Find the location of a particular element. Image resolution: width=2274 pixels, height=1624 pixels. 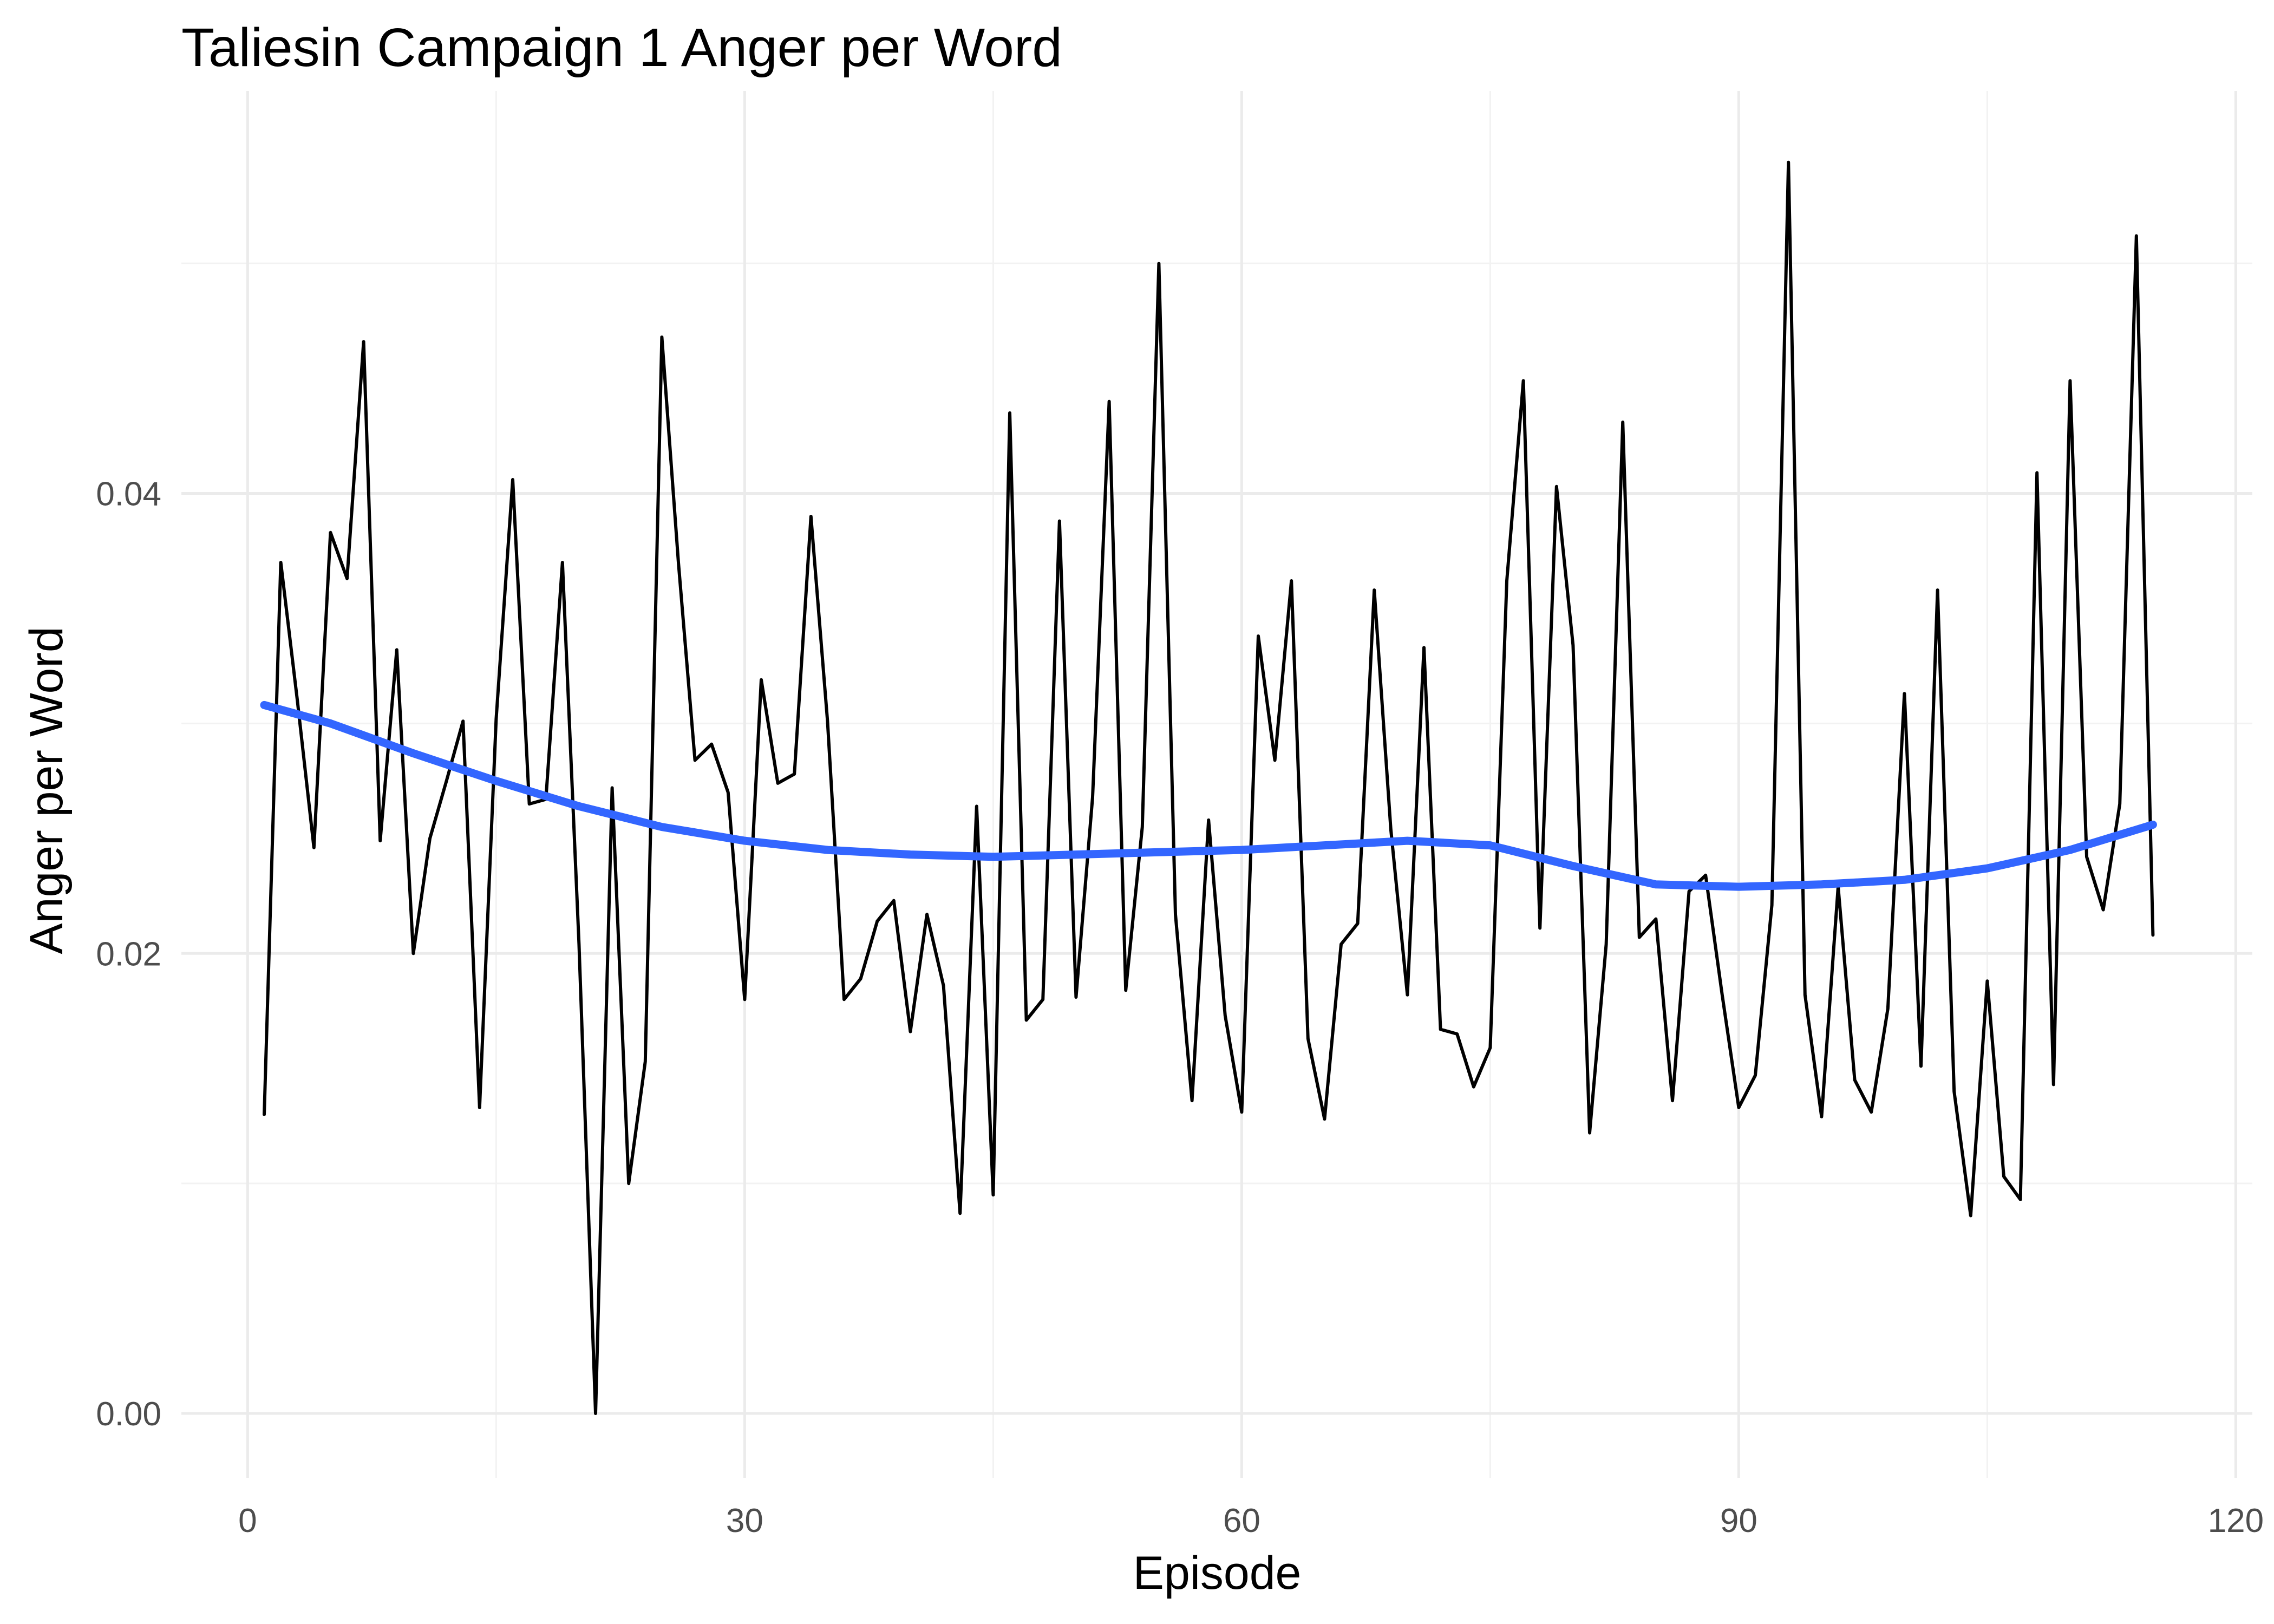

y-tick-label: 0.02 is located at coordinates (129, 954).